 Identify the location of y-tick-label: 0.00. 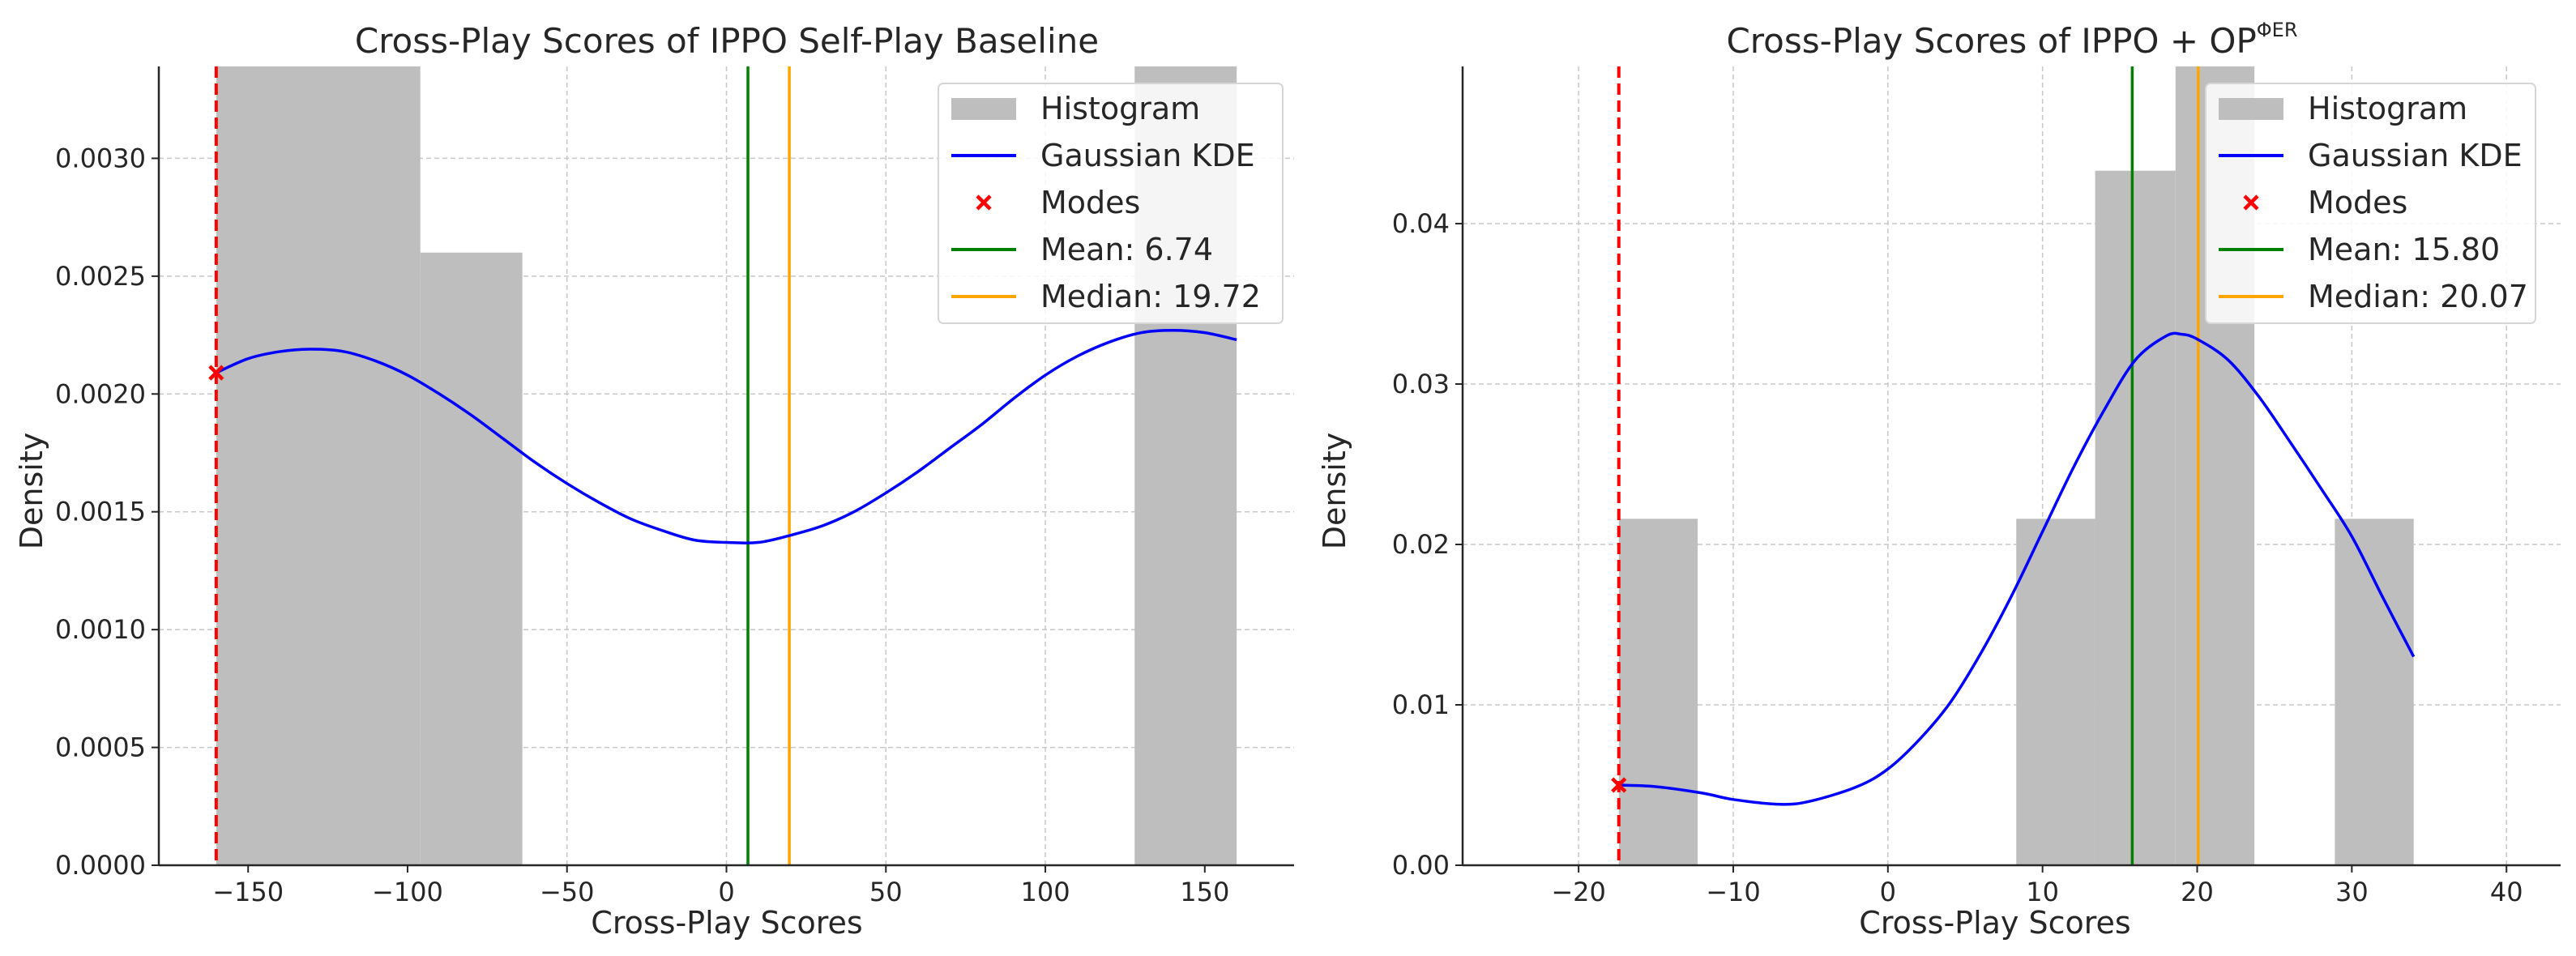
(1421, 865).